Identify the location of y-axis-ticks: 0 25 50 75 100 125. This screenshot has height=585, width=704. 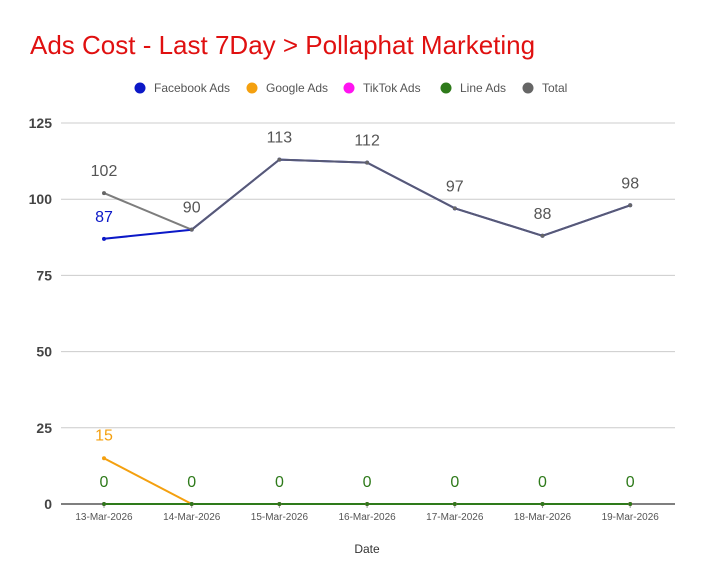
(41, 313).